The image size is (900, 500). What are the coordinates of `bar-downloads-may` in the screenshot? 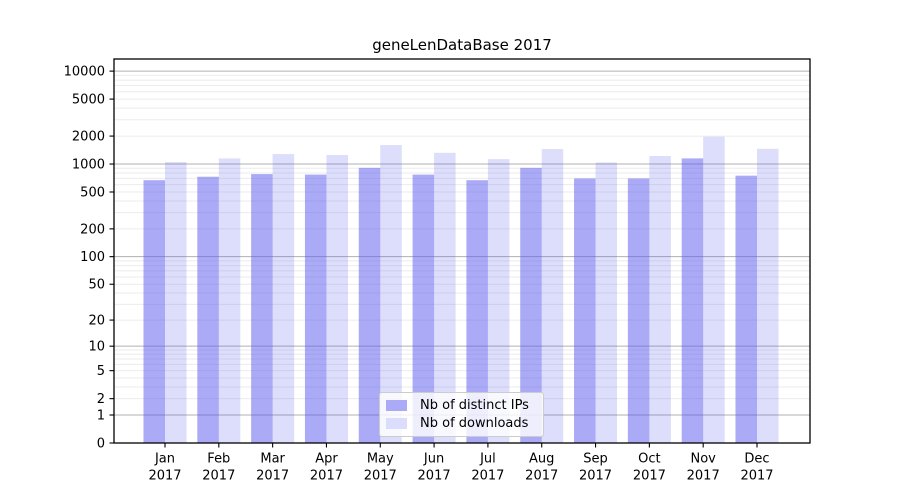 It's located at (391, 294).